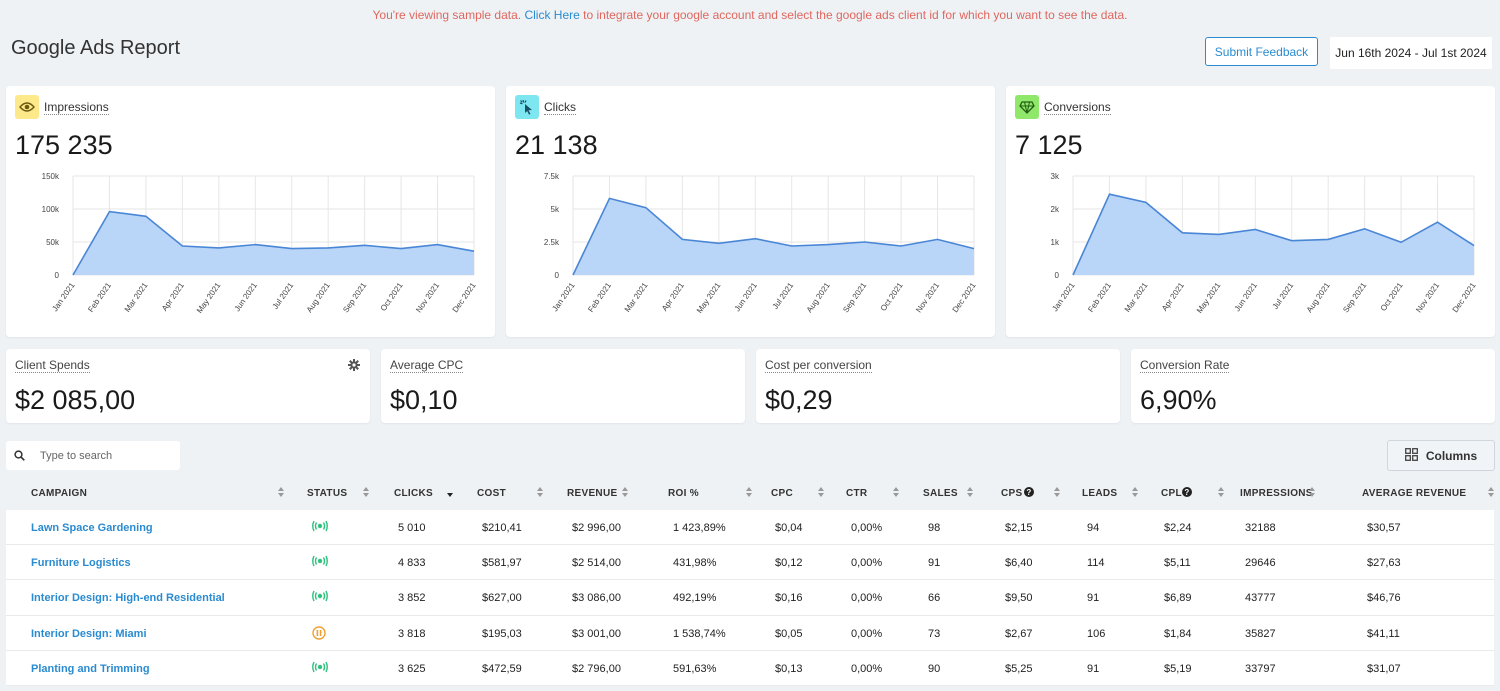 The height and width of the screenshot is (691, 1500). Describe the element at coordinates (1096, 563) in the screenshot. I see `cell-leads: 114` at that location.